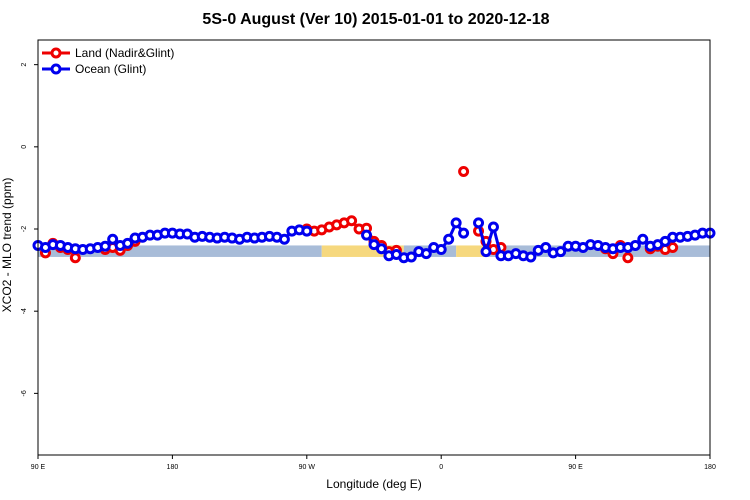 The height and width of the screenshot is (500, 750). What do you see at coordinates (56, 69) in the screenshot?
I see `legend-marker-ocean` at bounding box center [56, 69].